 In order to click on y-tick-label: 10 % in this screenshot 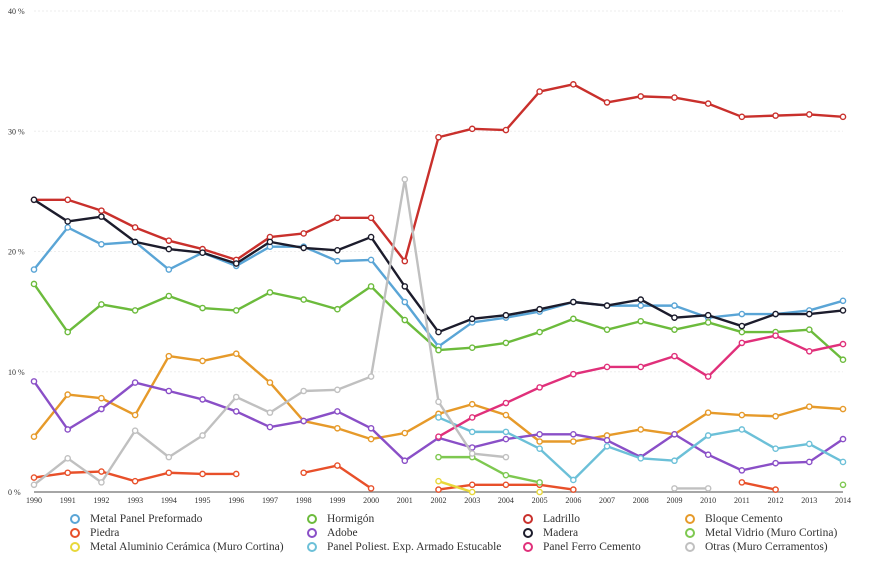, I will do `click(16, 372)`.